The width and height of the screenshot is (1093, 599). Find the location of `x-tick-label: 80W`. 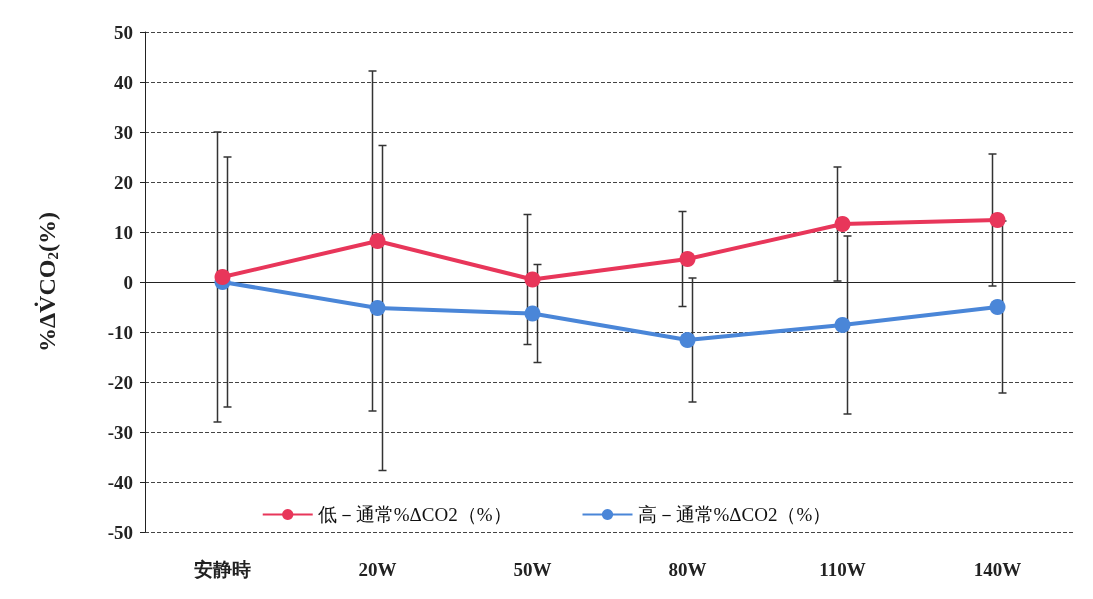

x-tick-label: 80W is located at coordinates (687, 569).